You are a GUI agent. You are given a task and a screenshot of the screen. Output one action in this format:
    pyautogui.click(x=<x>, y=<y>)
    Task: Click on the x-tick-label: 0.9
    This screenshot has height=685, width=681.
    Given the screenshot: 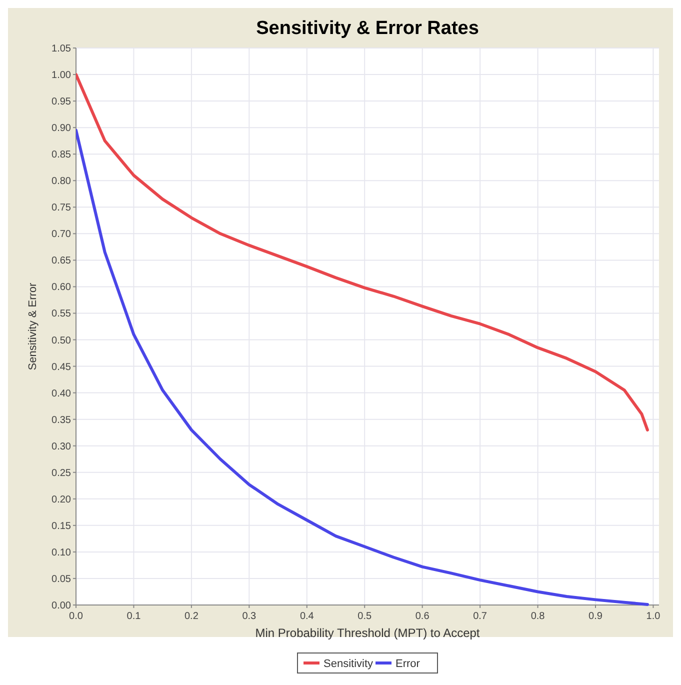 What is the action you would take?
    pyautogui.click(x=595, y=616)
    